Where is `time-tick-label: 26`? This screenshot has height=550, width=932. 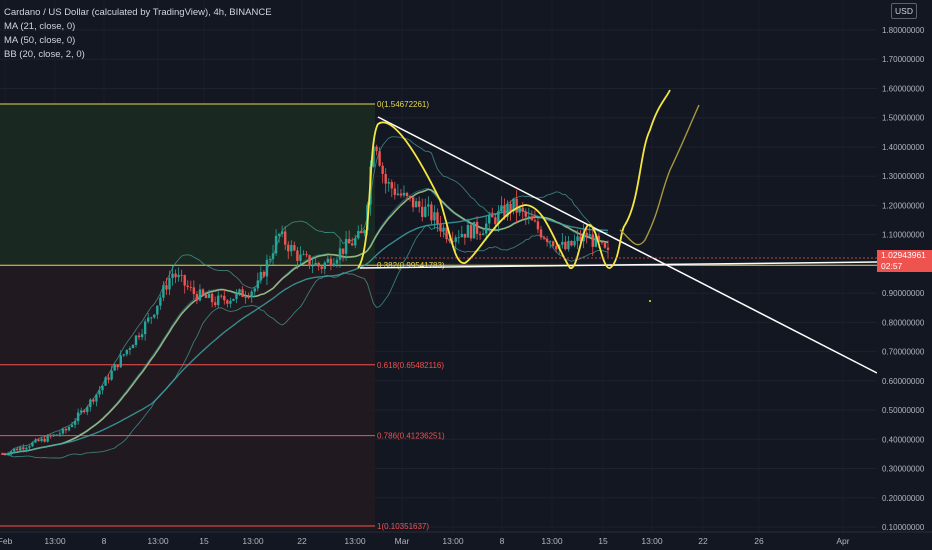 time-tick-label: 26 is located at coordinates (759, 541).